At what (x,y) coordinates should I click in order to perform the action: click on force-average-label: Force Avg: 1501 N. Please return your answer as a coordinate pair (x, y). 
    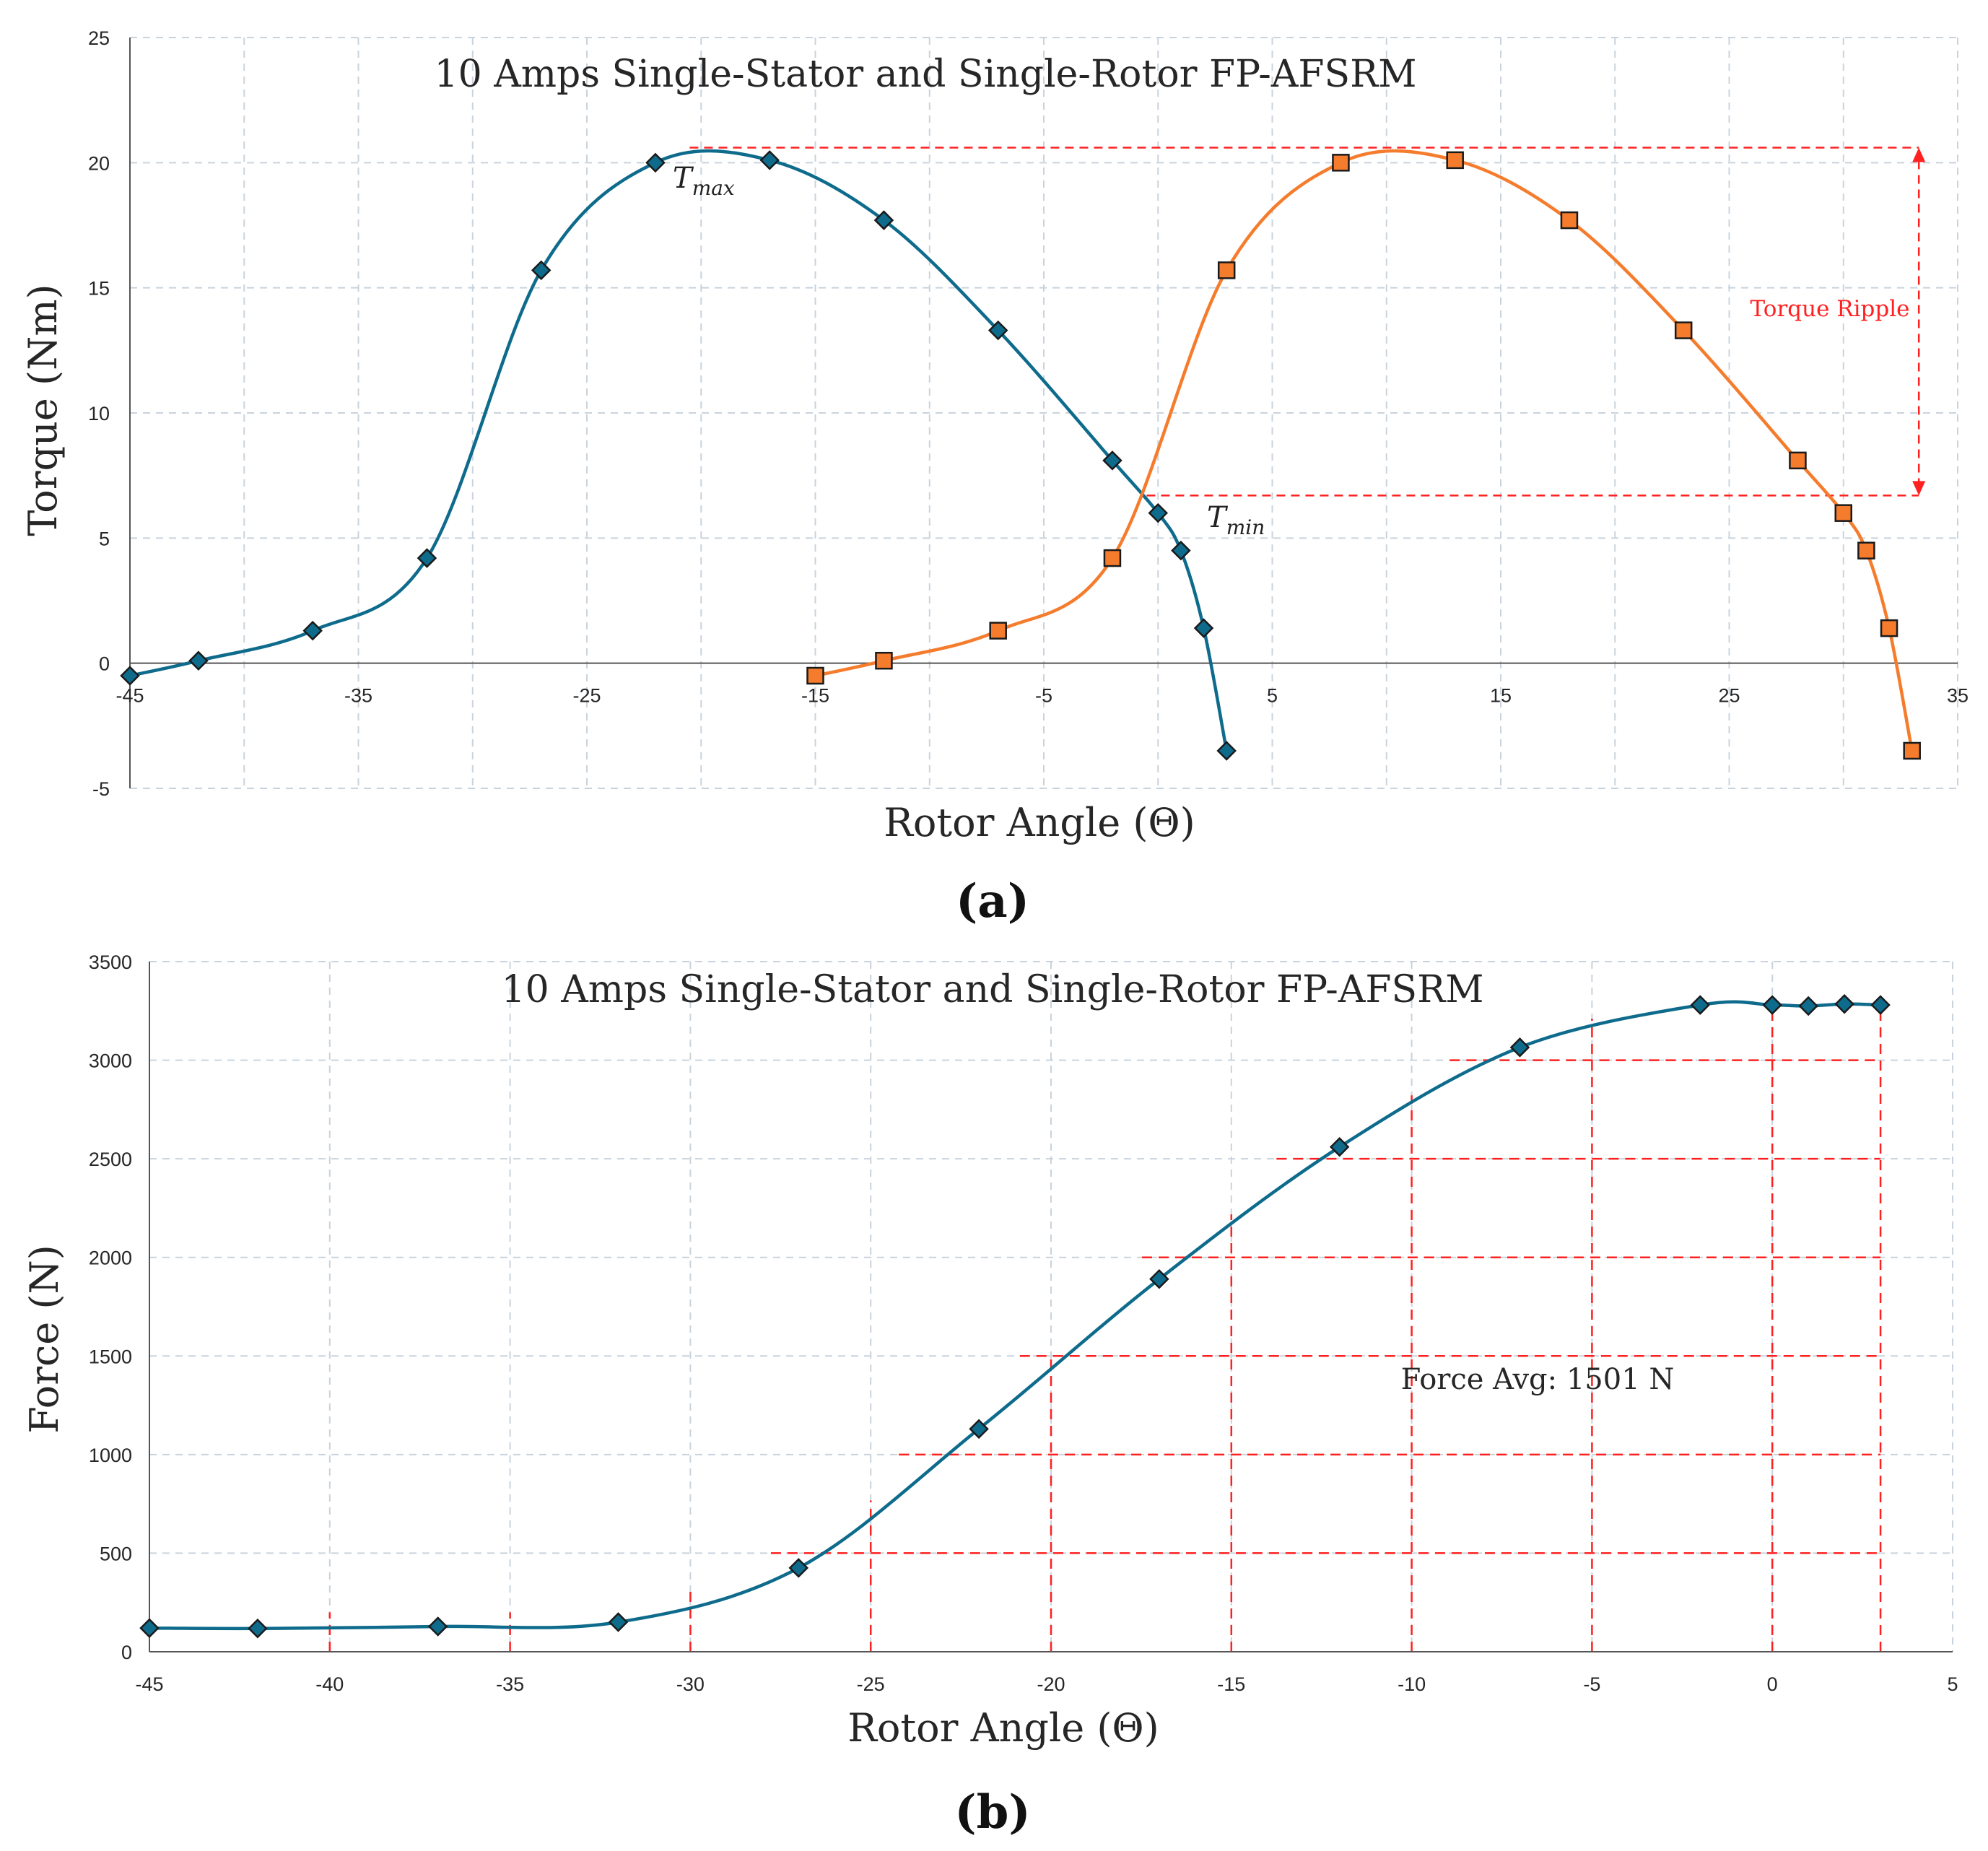
    Looking at the image, I should click on (1538, 1379).